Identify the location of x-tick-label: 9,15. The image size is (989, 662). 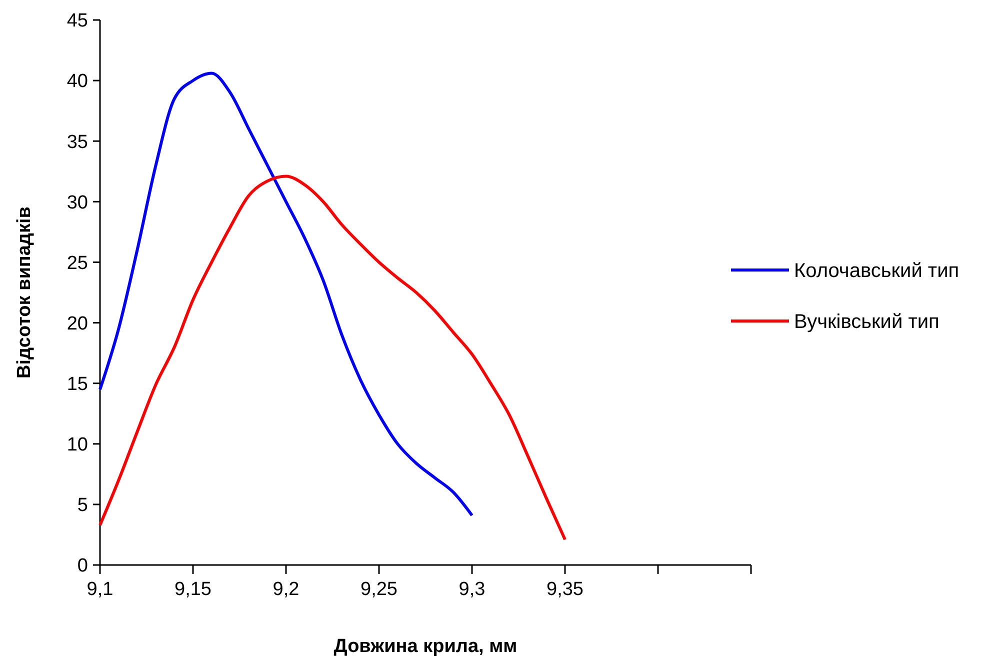
(193, 589).